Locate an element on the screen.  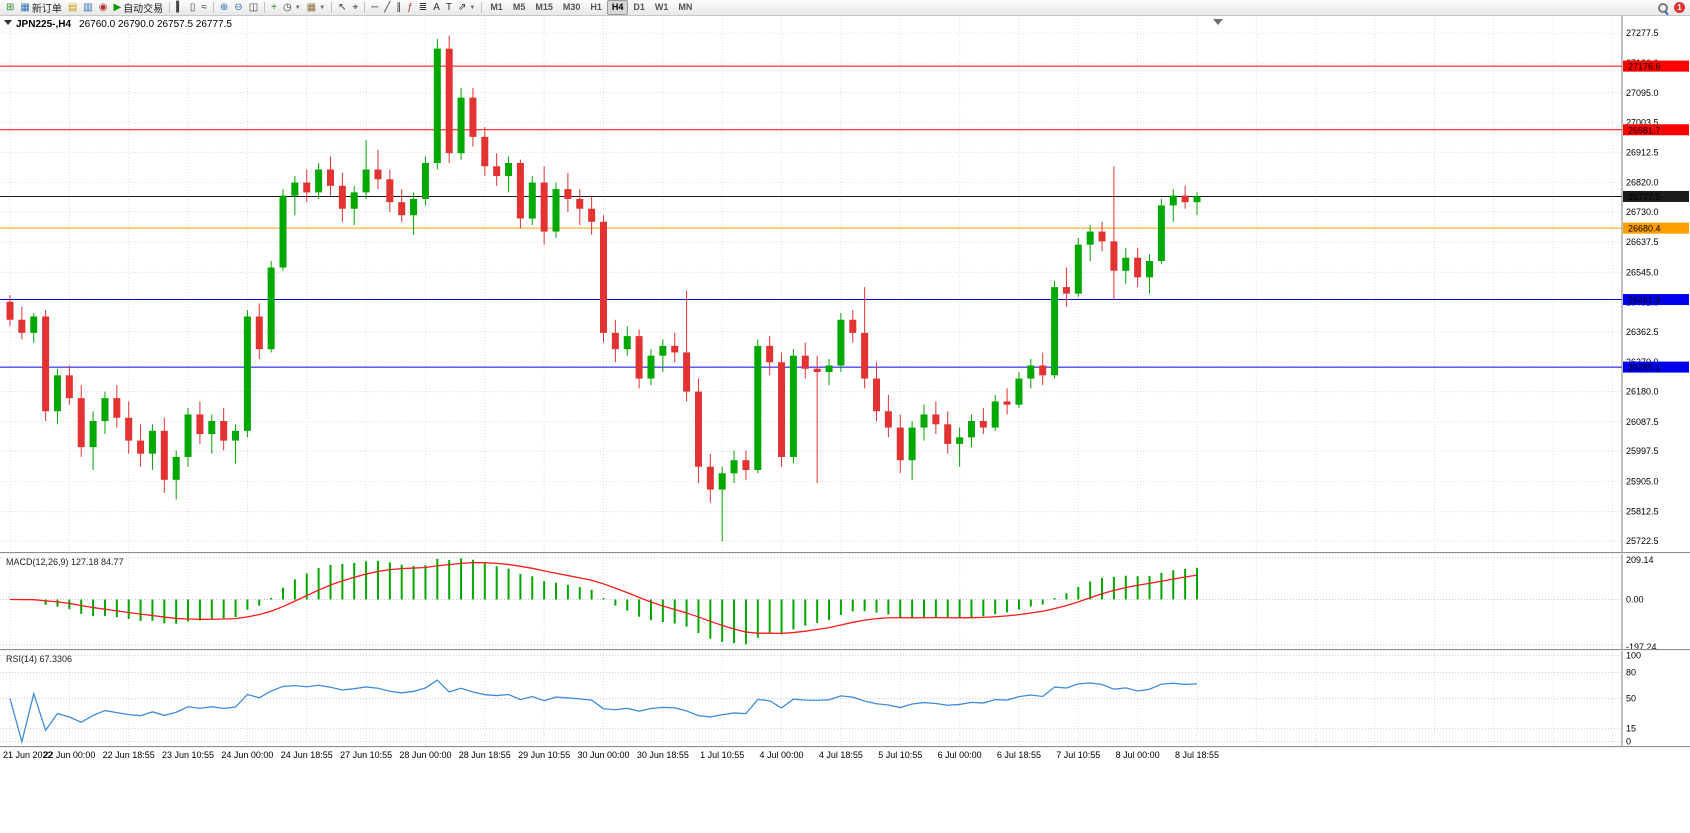
bar-chart-icon: ▍ is located at coordinates (180, 7).